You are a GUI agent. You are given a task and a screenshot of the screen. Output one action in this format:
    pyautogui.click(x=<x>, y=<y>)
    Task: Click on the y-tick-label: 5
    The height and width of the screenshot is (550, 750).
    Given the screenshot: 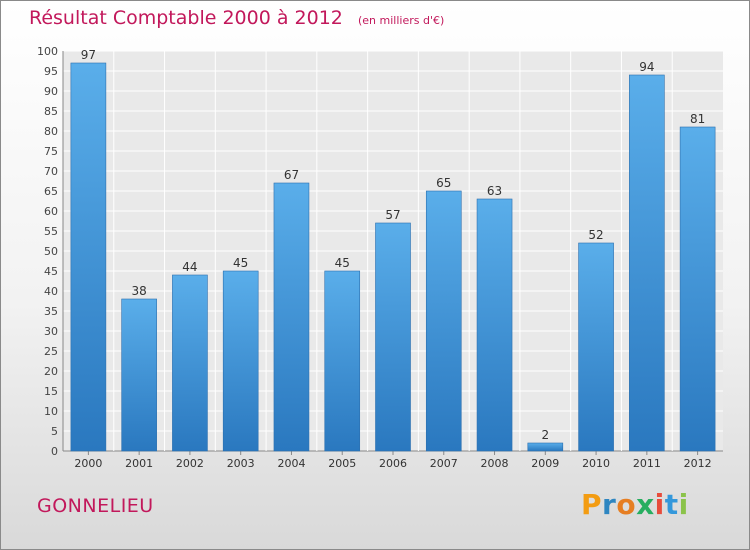 What is the action you would take?
    pyautogui.click(x=54, y=431)
    